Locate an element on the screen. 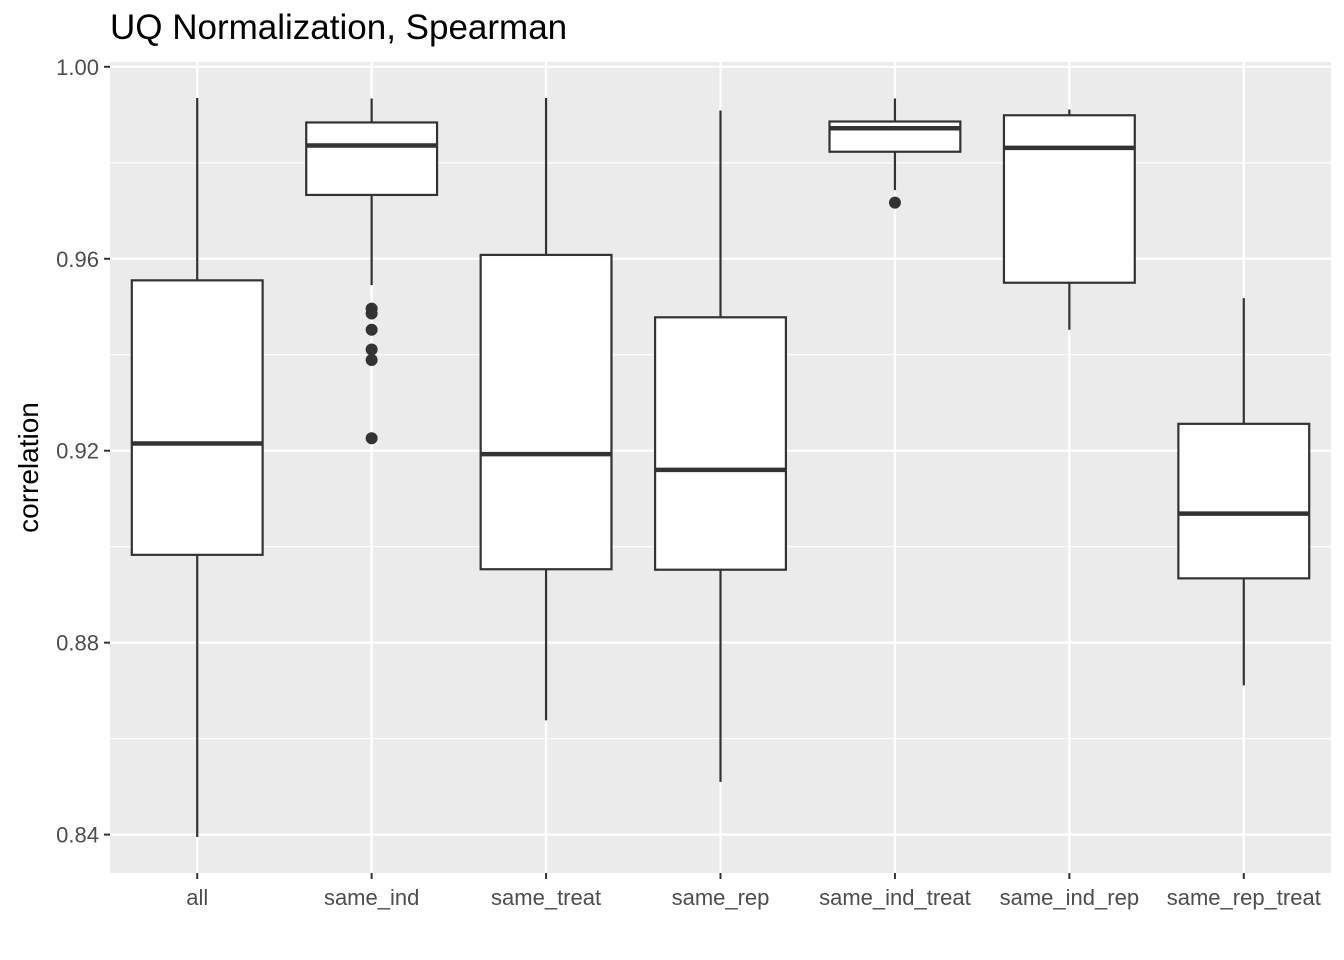 This screenshot has width=1344, height=960. box-same_rep_treat is located at coordinates (1244, 492).